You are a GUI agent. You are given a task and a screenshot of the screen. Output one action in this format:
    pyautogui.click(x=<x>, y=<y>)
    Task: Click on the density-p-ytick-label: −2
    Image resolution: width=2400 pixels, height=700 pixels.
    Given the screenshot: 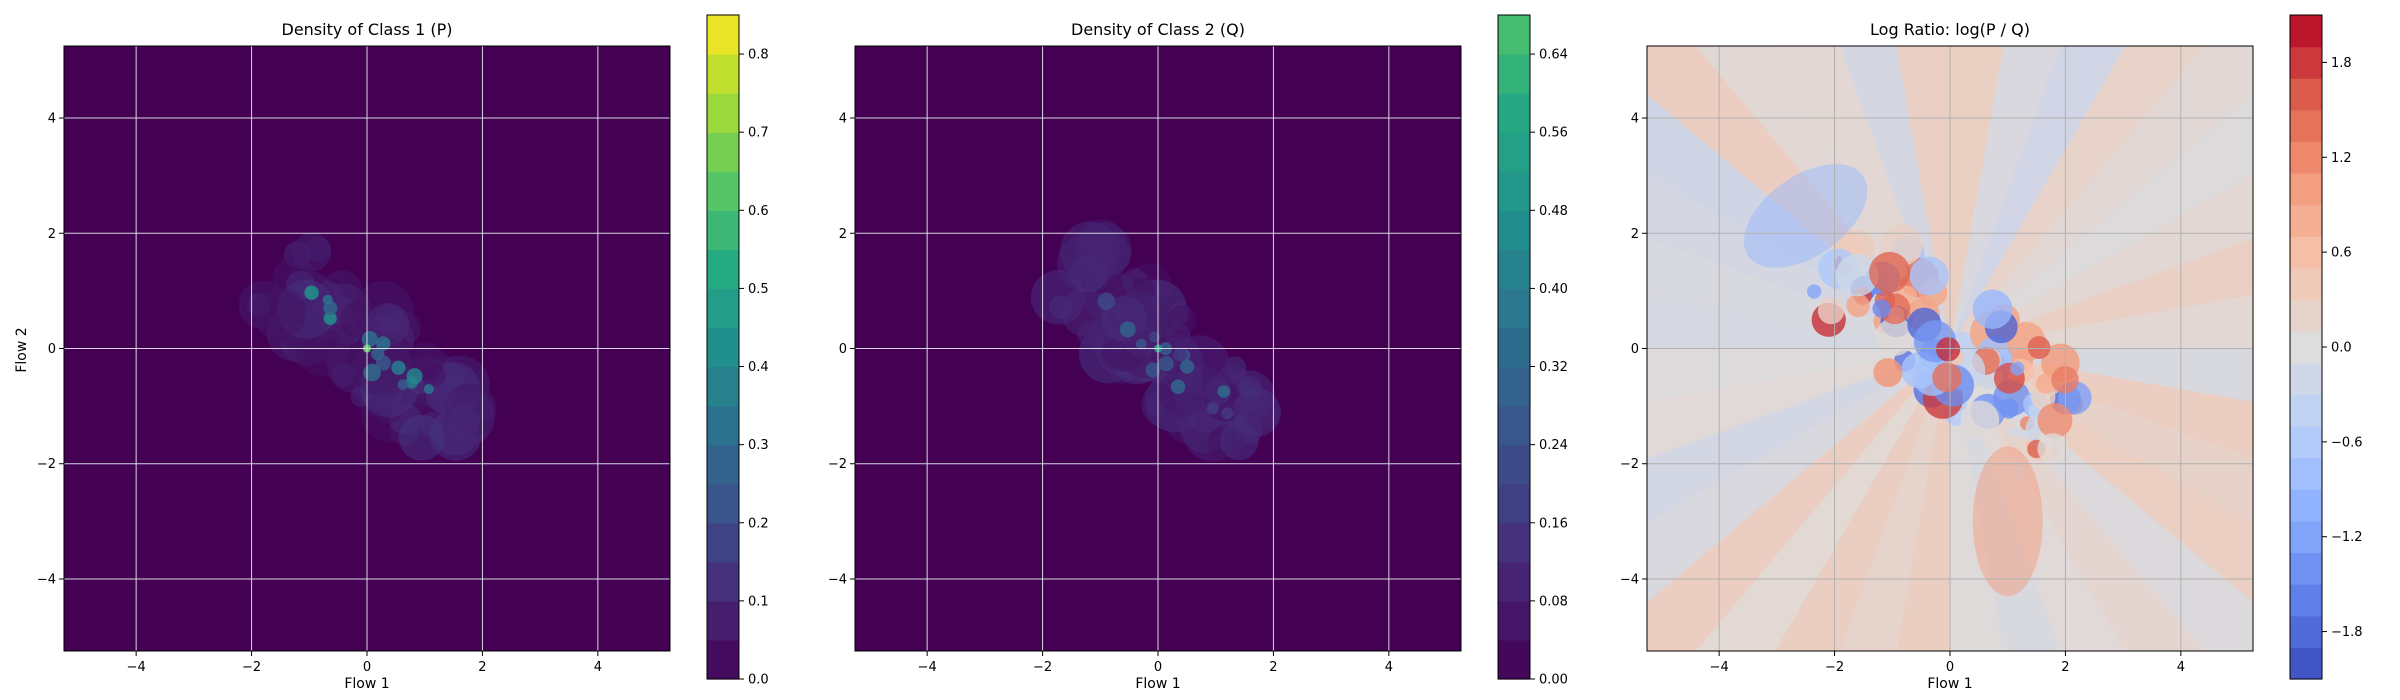 What is the action you would take?
    pyautogui.click(x=46, y=464)
    